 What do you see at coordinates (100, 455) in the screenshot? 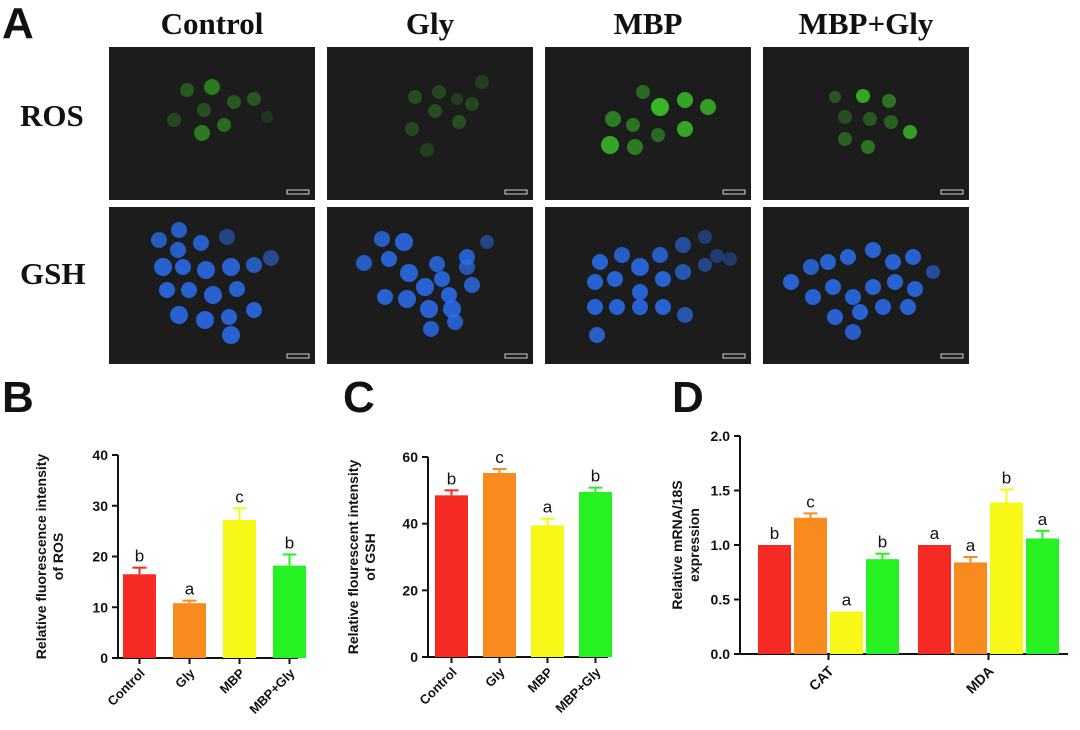
I see `ros-y-tick-label: 40` at bounding box center [100, 455].